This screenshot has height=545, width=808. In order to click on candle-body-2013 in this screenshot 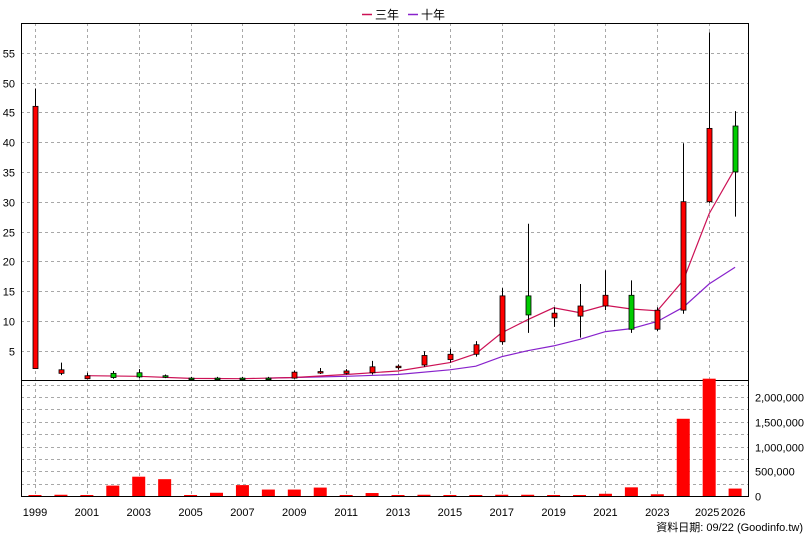, I will do `click(398, 367)`.